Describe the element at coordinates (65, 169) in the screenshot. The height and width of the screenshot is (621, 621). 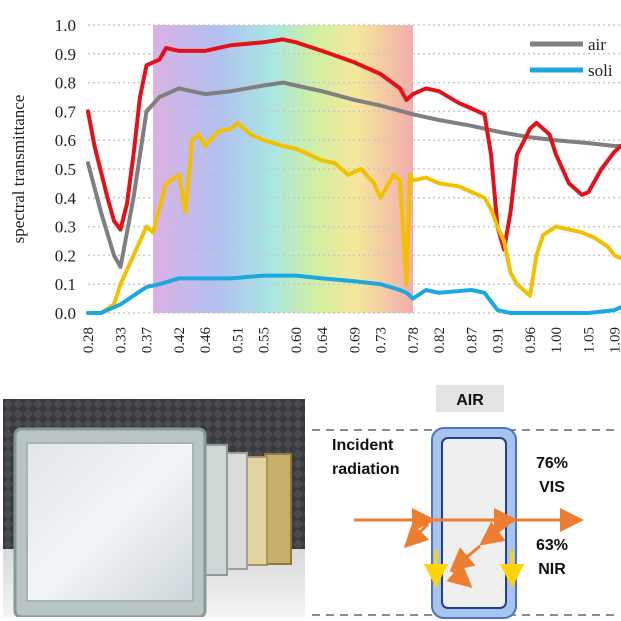
I see `y-tick-label: 0.5` at that location.